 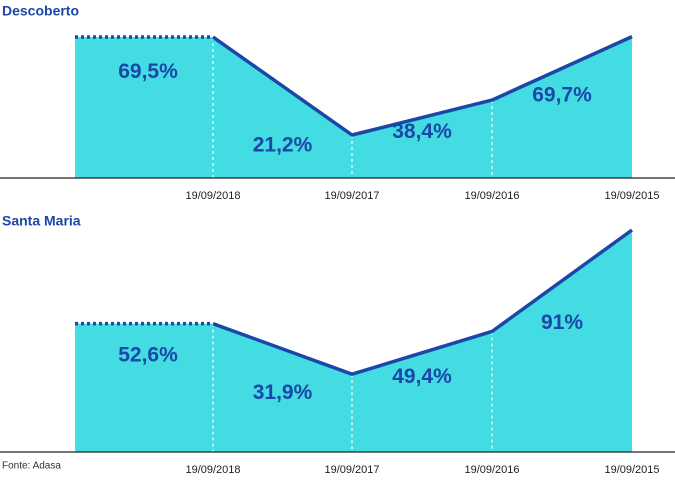 What do you see at coordinates (148, 354) in the screenshot?
I see `value-label: 52,6%` at bounding box center [148, 354].